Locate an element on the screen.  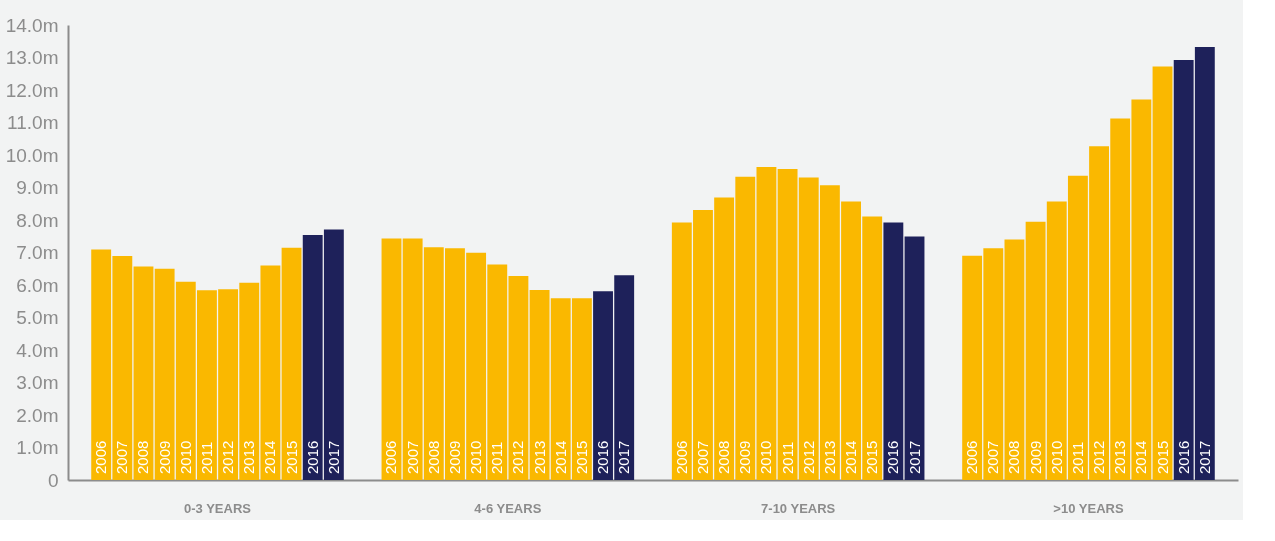
series-label: 2012 is located at coordinates (228, 457).